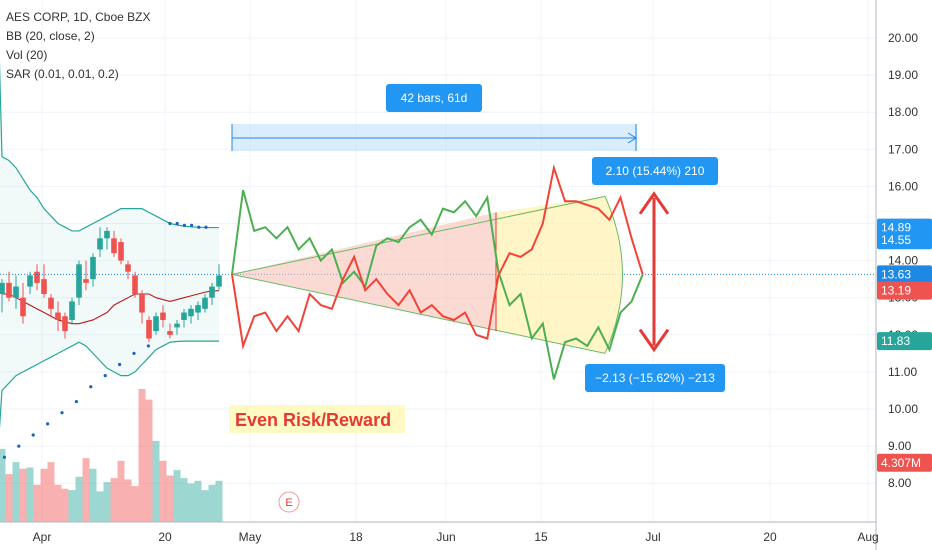 The height and width of the screenshot is (550, 932). I want to click on price-badge-label: 13.63, so click(896, 274).